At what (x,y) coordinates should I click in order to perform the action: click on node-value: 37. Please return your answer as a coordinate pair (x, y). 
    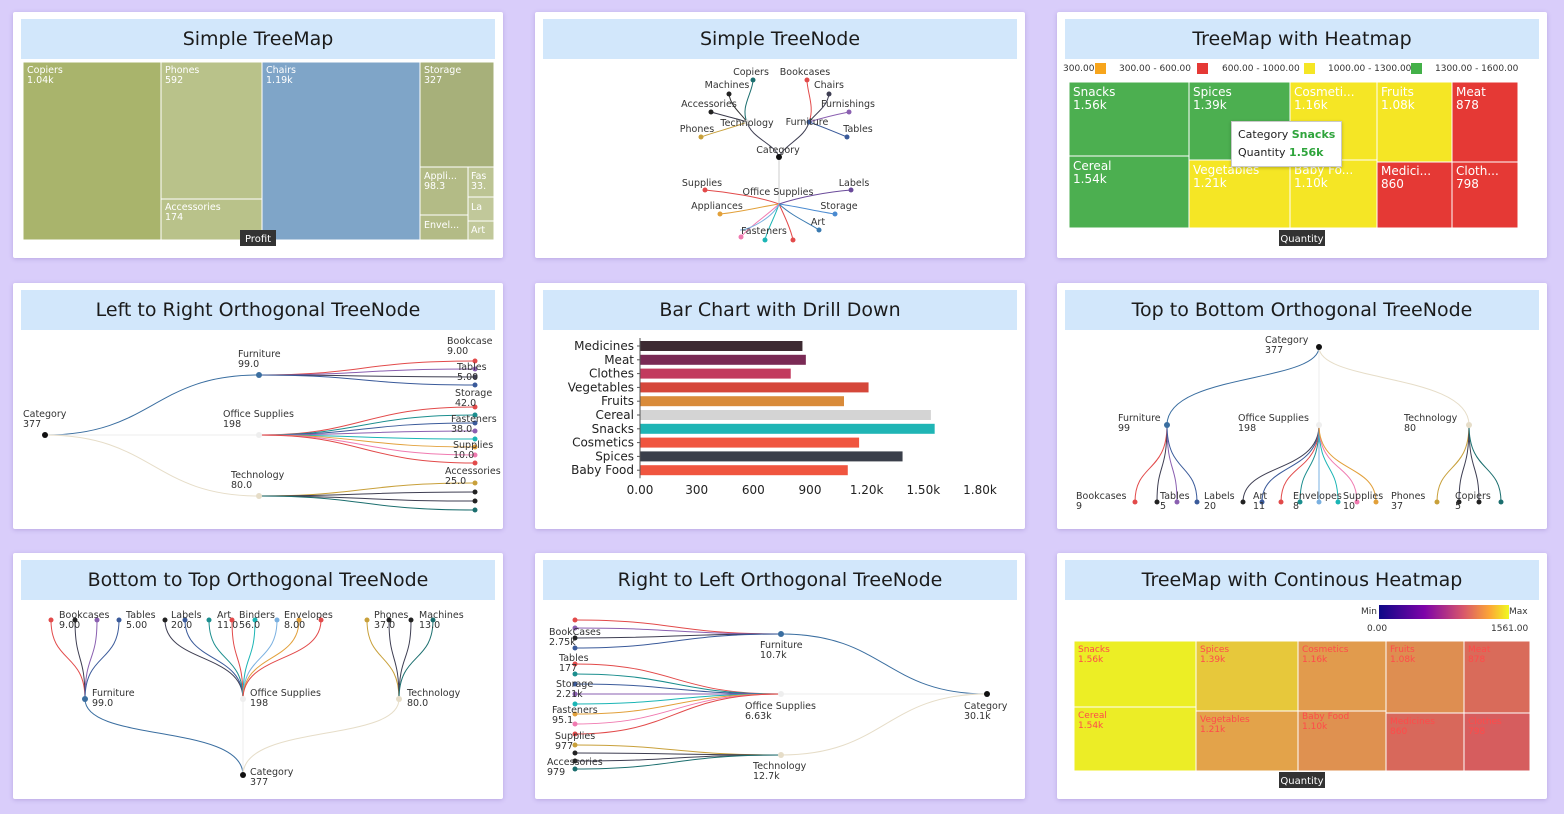
    Looking at the image, I should click on (1397, 506).